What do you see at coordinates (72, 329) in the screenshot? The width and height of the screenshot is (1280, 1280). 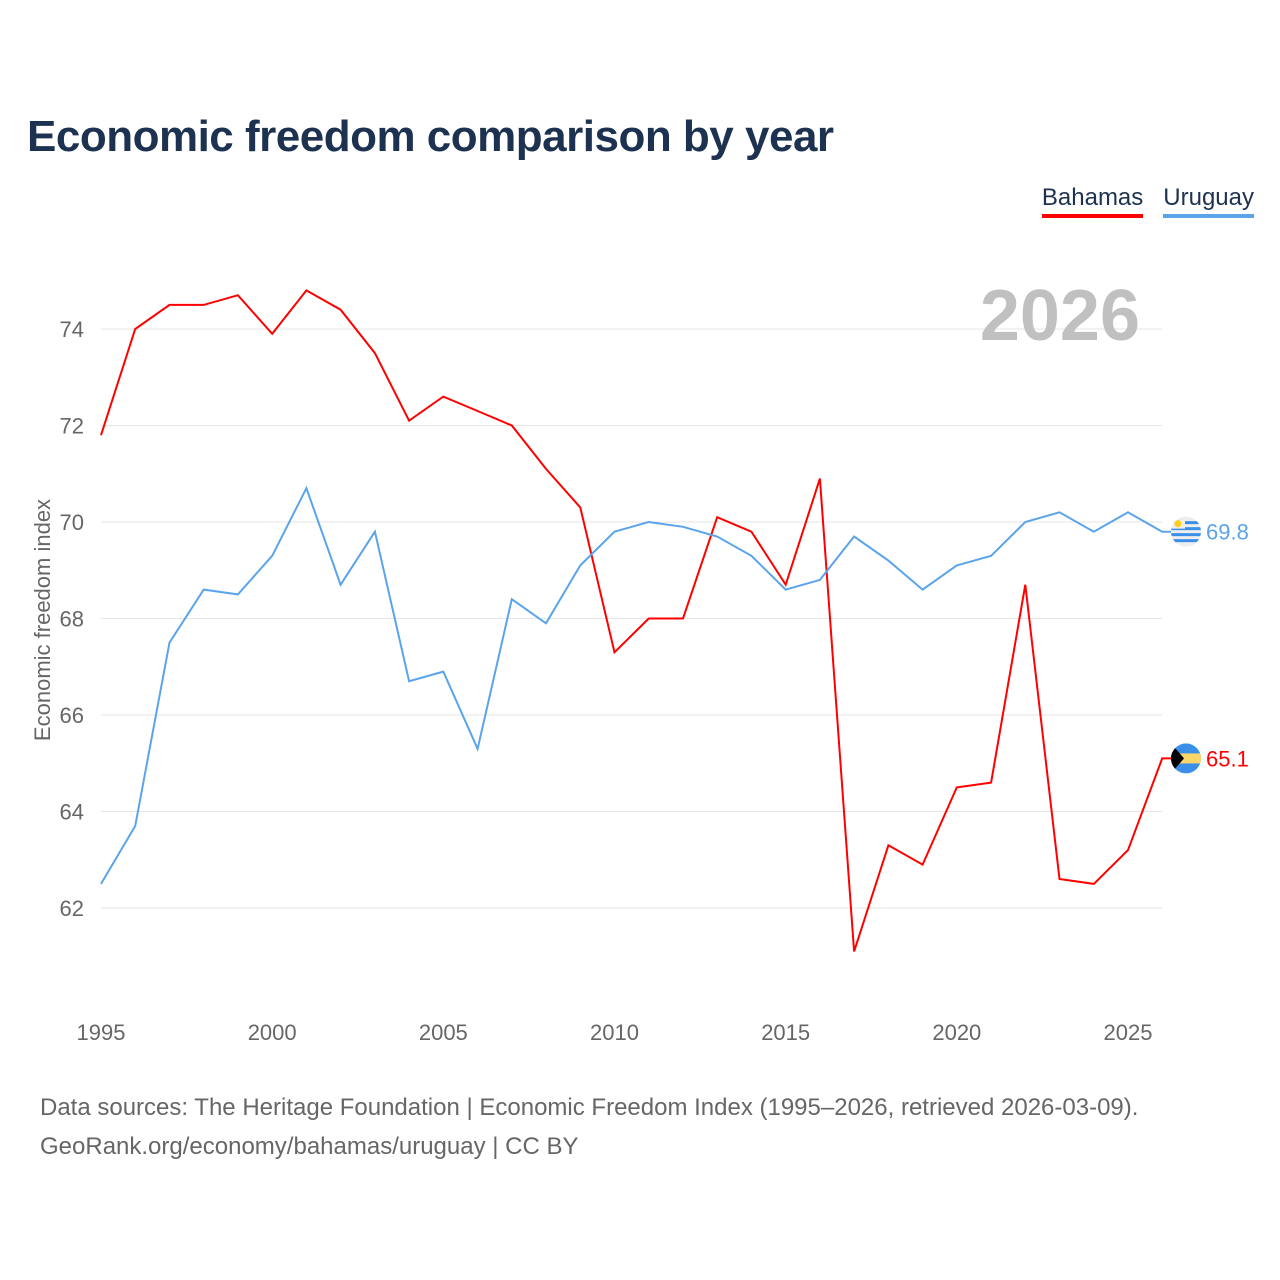 I see `y-tick-label: 74` at bounding box center [72, 329].